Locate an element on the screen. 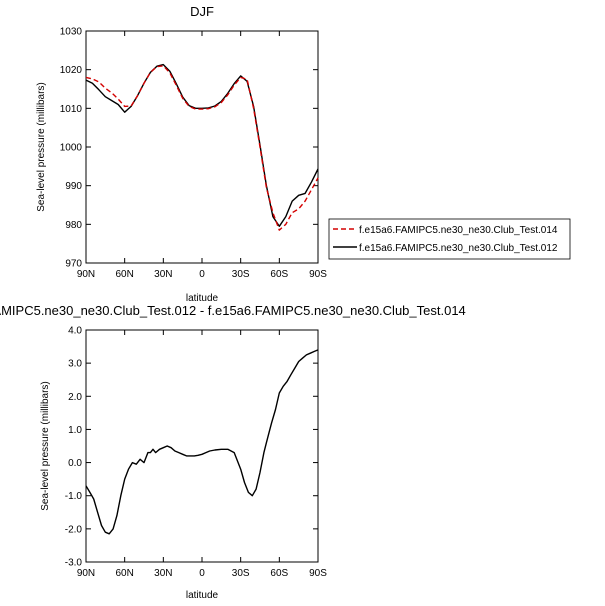 This screenshot has height=606, width=605. bottom-x-tick-label: 90S is located at coordinates (318, 573).